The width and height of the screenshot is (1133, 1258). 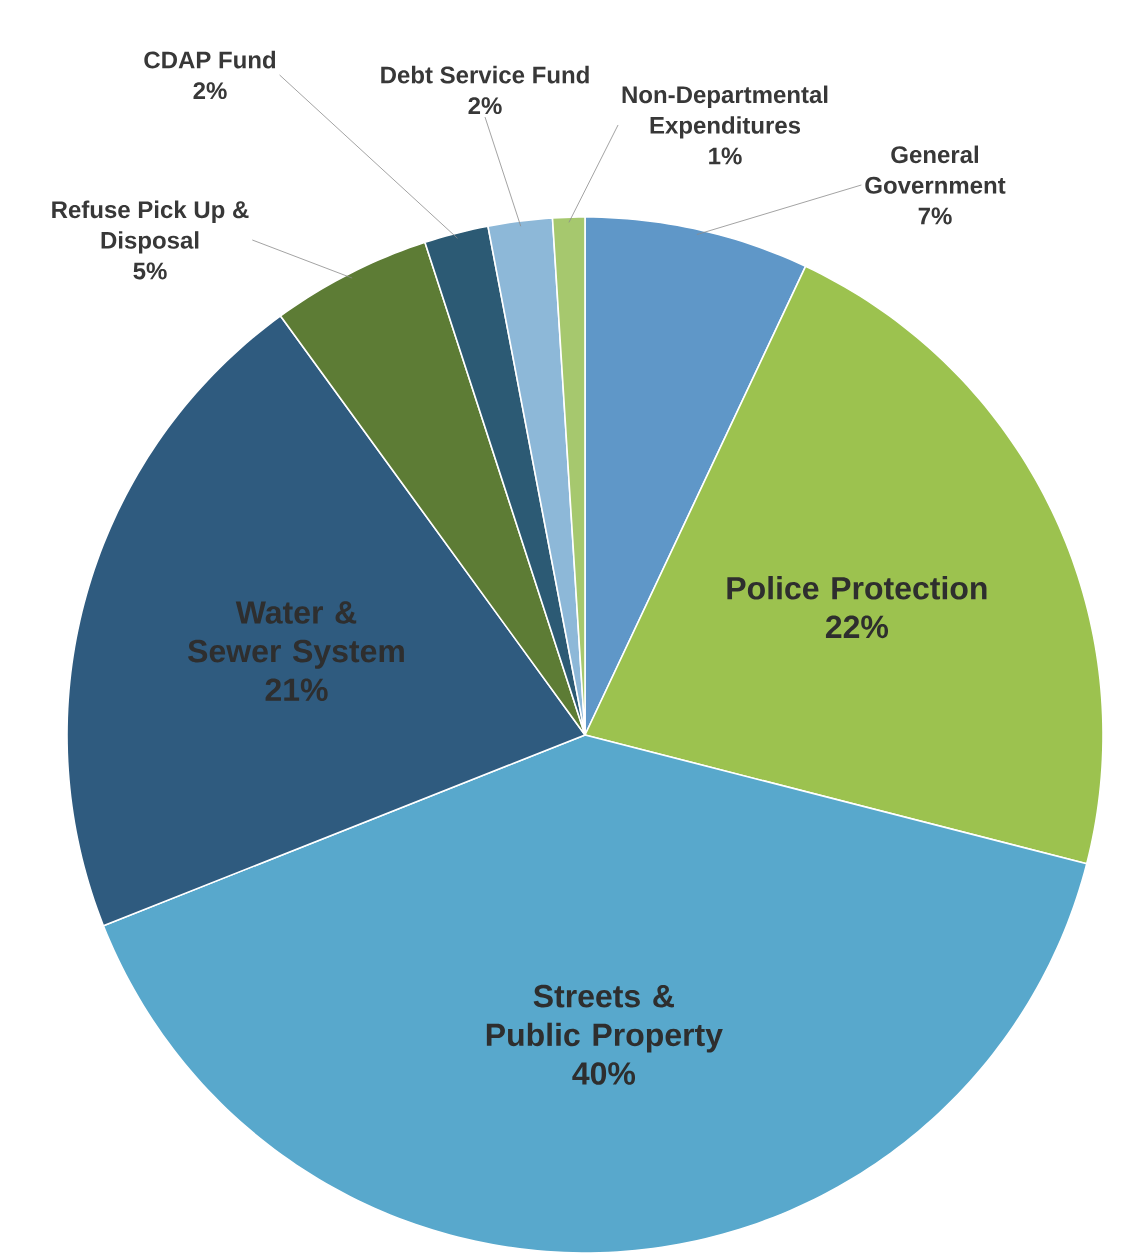 What do you see at coordinates (935, 216) in the screenshot?
I see `data-label: 7%` at bounding box center [935, 216].